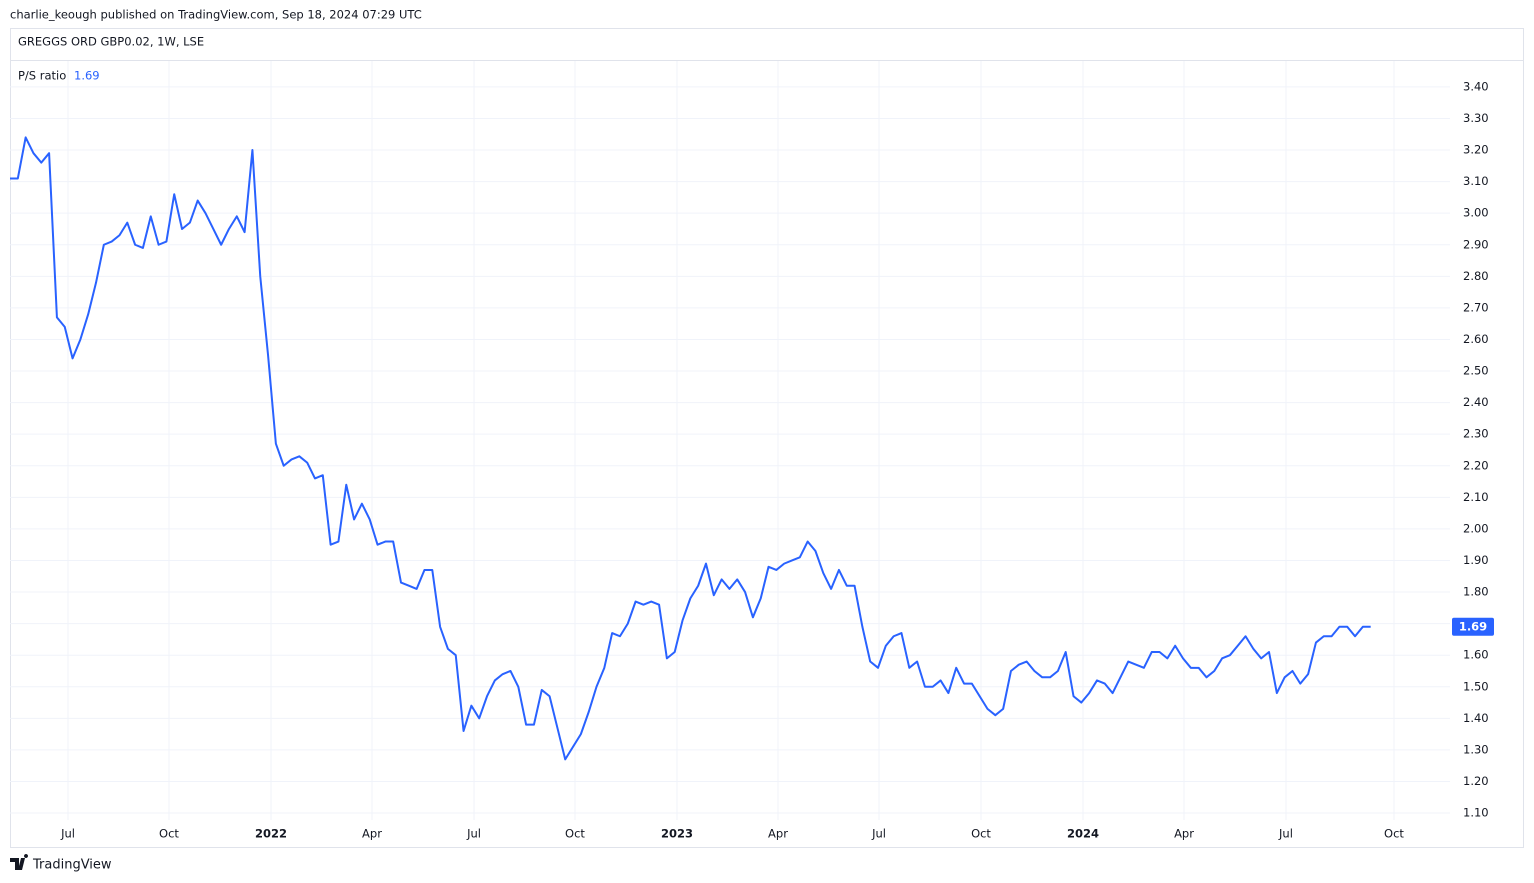  Describe the element at coordinates (1476, 813) in the screenshot. I see `y-tick-label: 1.10` at that location.